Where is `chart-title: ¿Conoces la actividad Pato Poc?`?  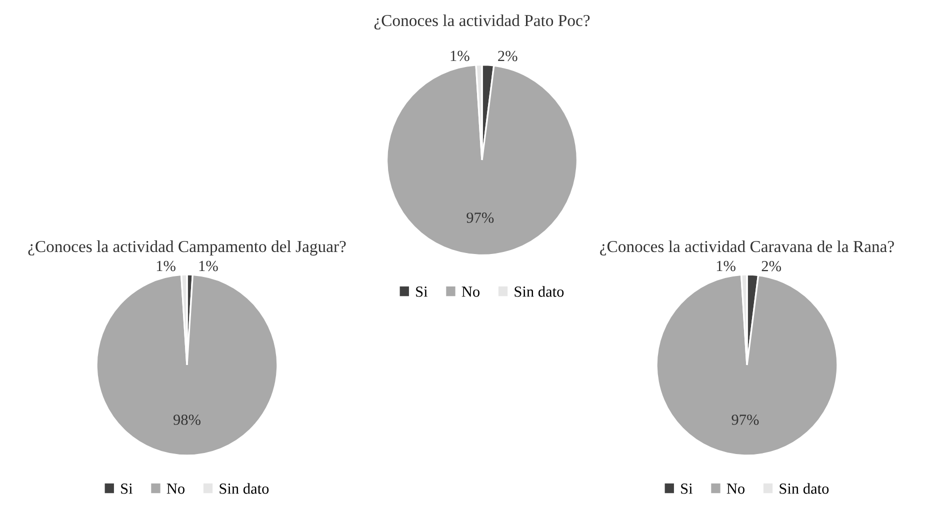 chart-title: ¿Conoces la actividad Pato Poc? is located at coordinates (482, 22).